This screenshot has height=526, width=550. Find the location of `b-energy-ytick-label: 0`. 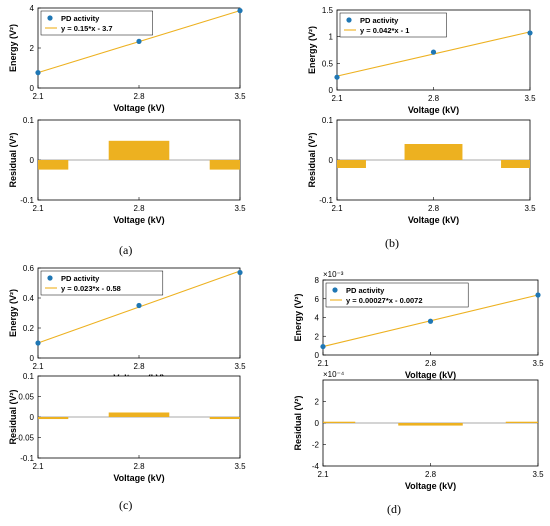

b-energy-ytick-label: 0 is located at coordinates (331, 90).